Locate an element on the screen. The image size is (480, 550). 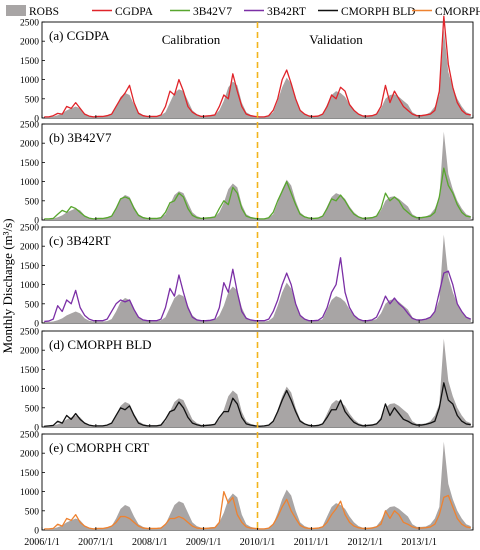
legend-label-cmorph-crt: CMORPH CRT is located at coordinates (457, 12).